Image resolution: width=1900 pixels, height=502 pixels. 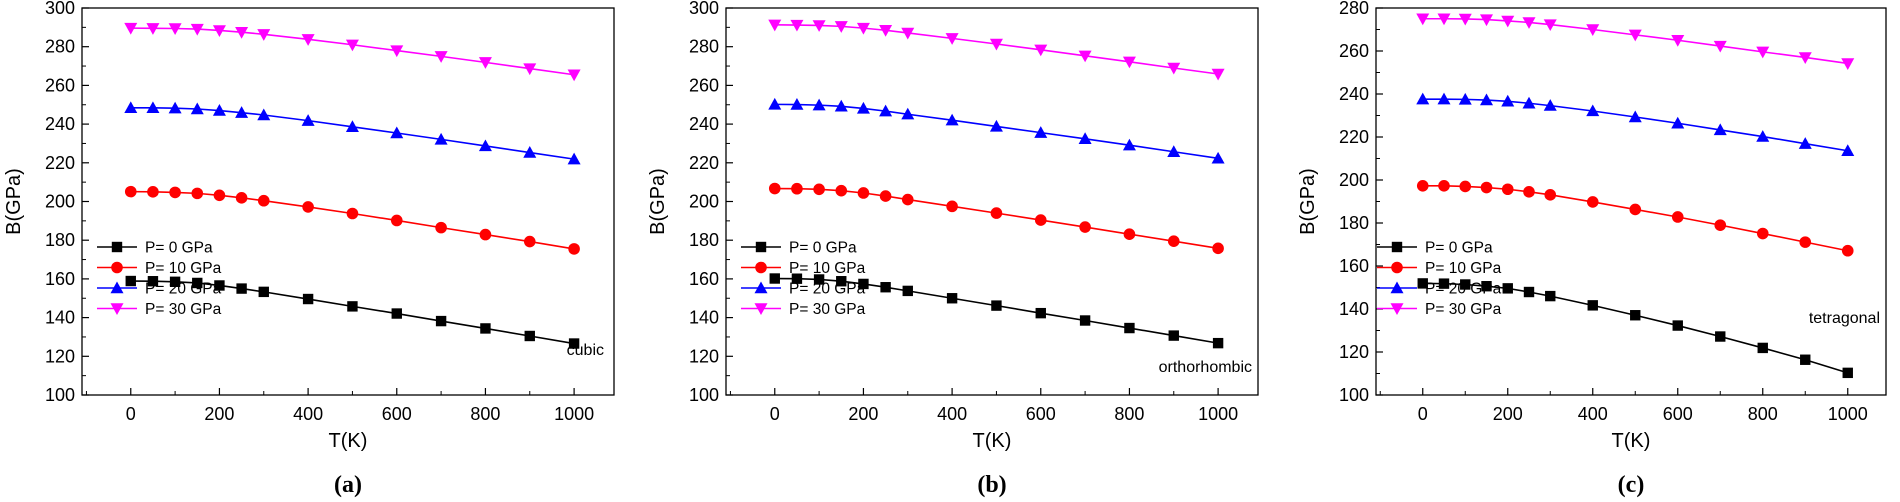 I want to click on x-tick-label: 800, so click(x=1129, y=414).